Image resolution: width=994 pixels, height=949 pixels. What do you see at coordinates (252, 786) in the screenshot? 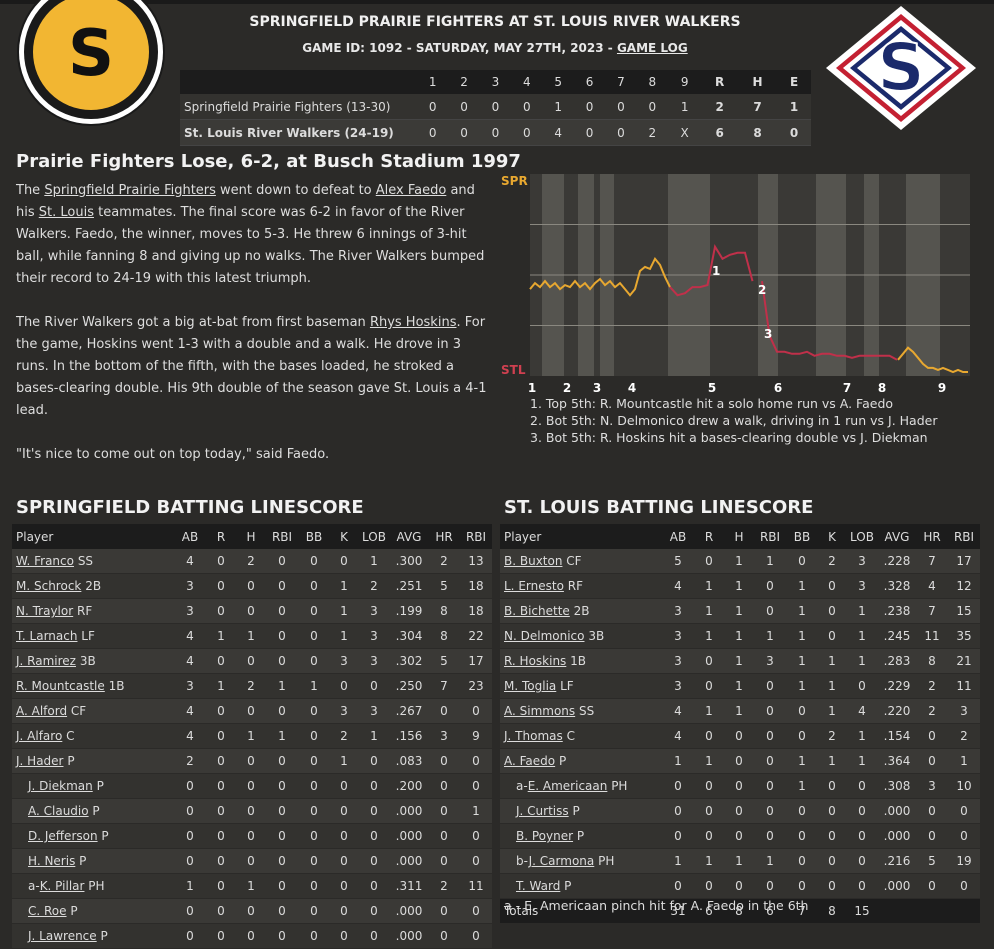
I see `batting-row: J. Diekman P 0 0 0 0 0 0 0.200 0 0` at bounding box center [252, 786].